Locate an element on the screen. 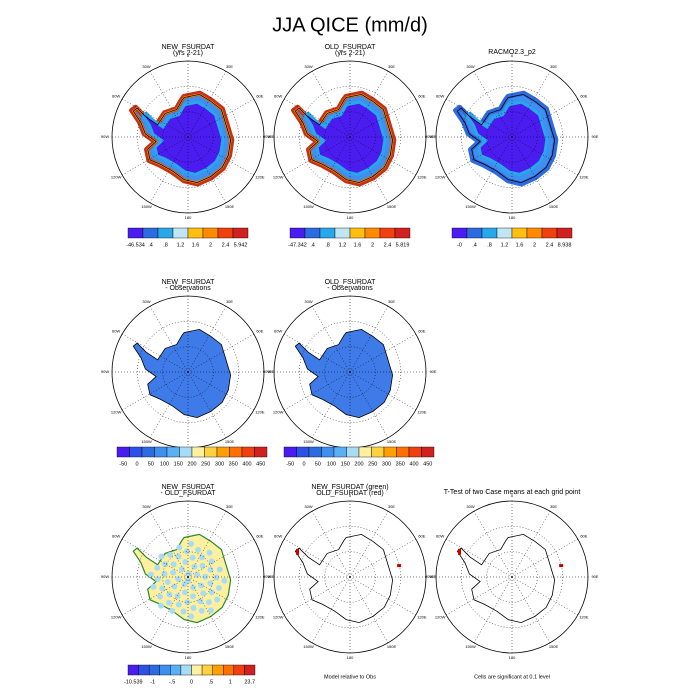  panel-subtitle: OLD_FSURDAT (red) is located at coordinates (349, 493).